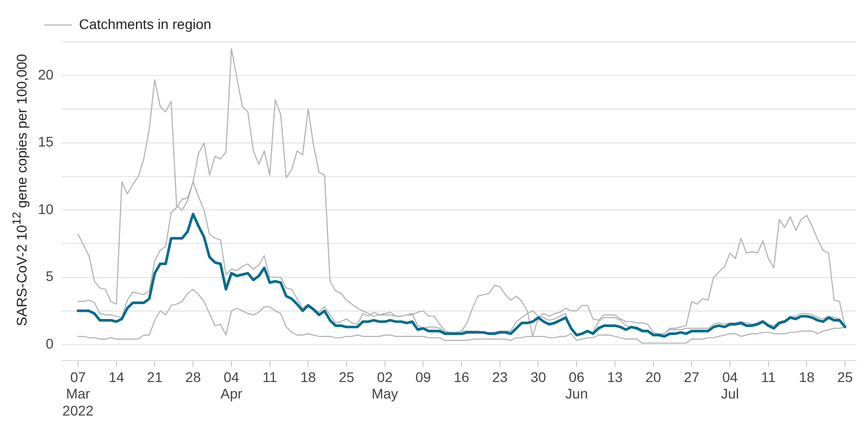  I want to click on legend-label: Catchments in region, so click(145, 24).